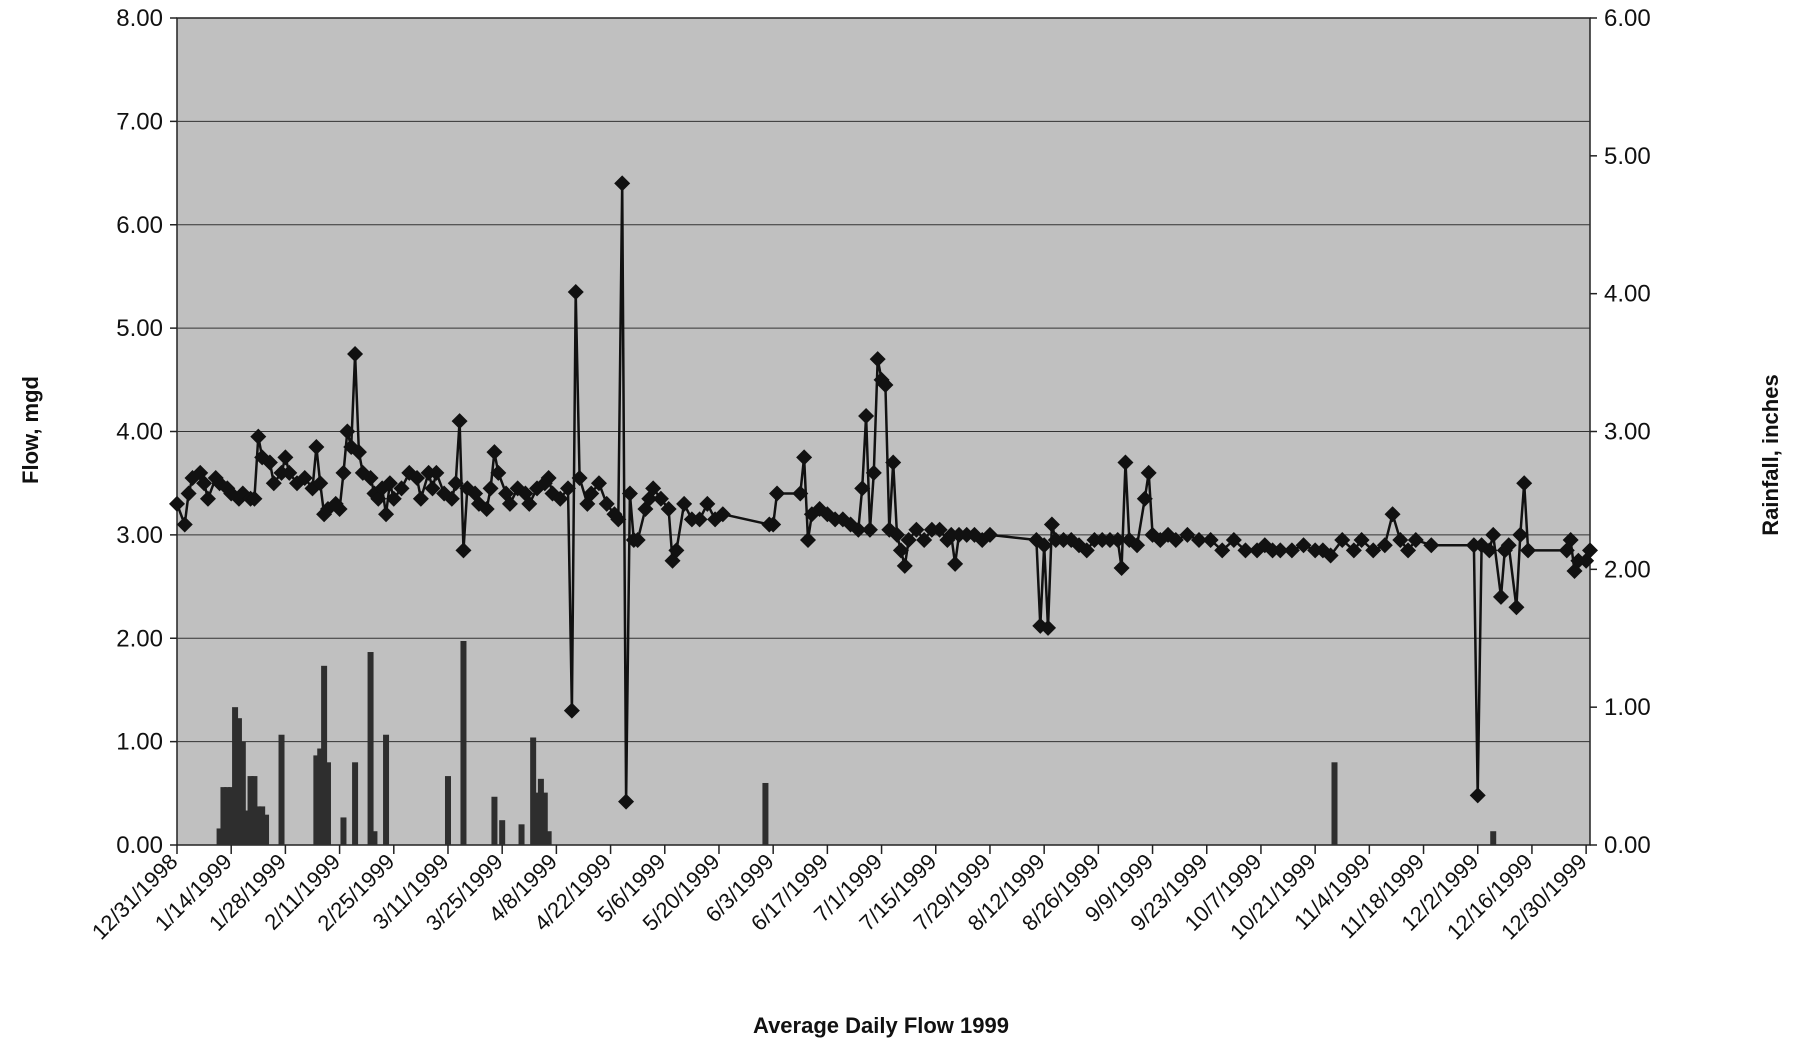 The width and height of the screenshot is (1799, 1043). What do you see at coordinates (1627, 156) in the screenshot?
I see `right-tick-label: 5.00` at bounding box center [1627, 156].